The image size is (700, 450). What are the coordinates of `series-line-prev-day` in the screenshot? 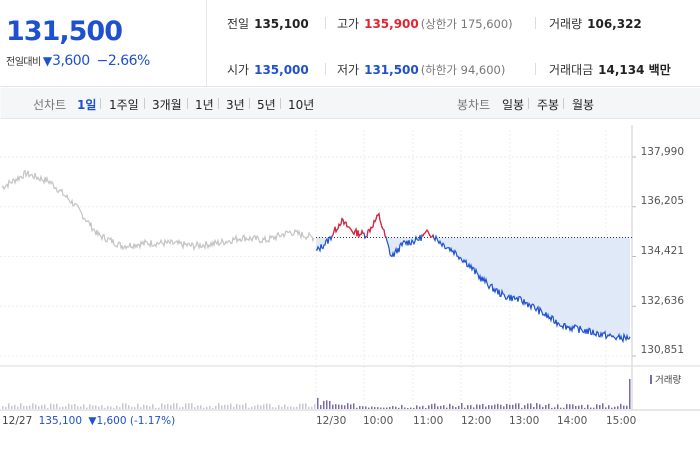 It's located at (158, 210).